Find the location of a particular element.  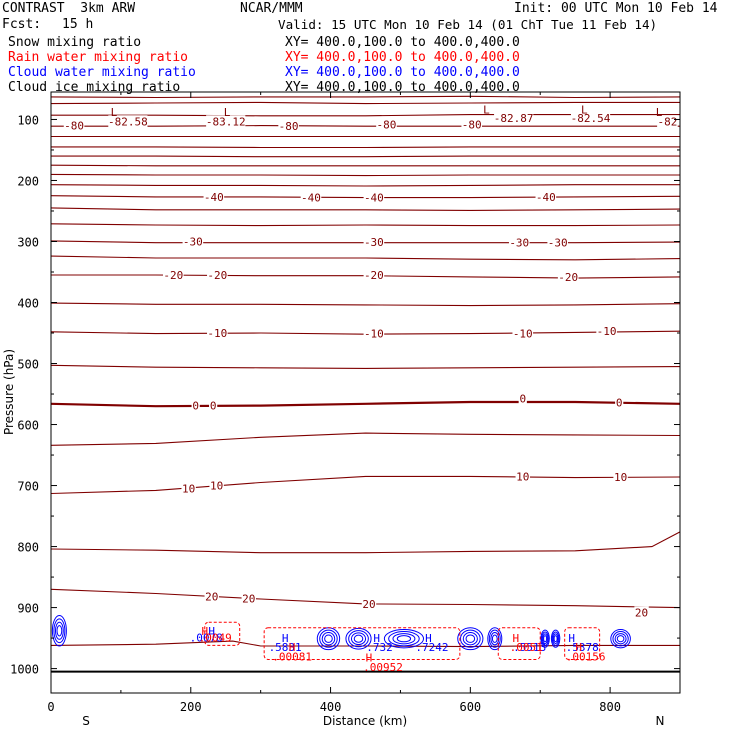

header-fcst-label: Fcst: is located at coordinates (22, 24).